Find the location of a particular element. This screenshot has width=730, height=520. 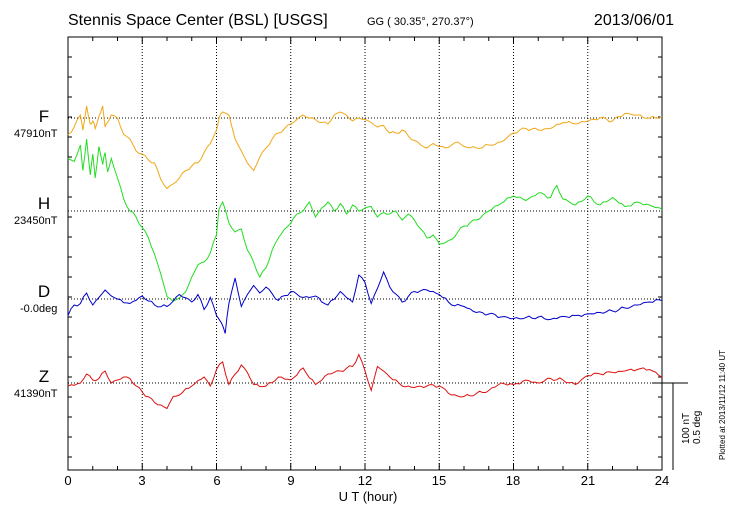

series-line-Z is located at coordinates (365, 381).